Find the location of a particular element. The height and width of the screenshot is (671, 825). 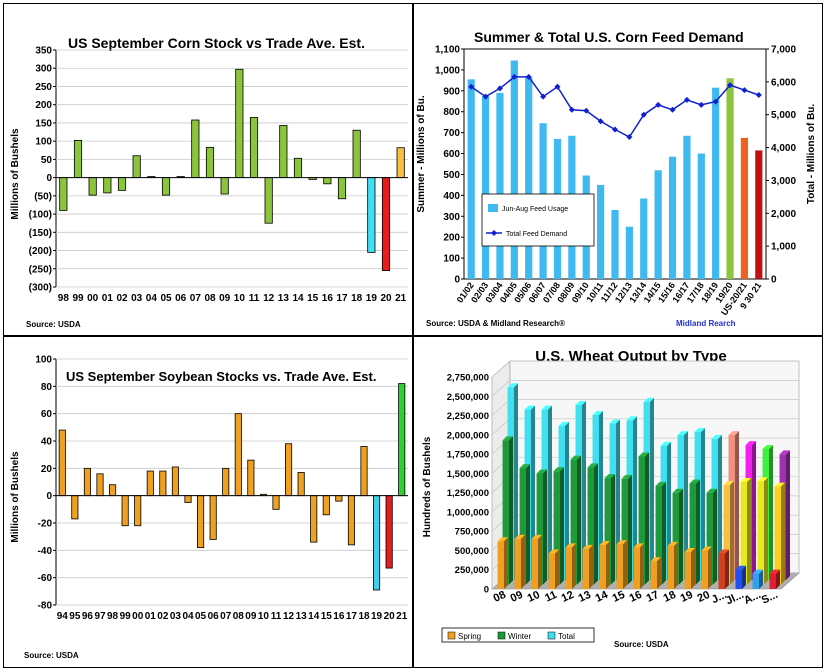

x-tick-label: 96 is located at coordinates (88, 616).